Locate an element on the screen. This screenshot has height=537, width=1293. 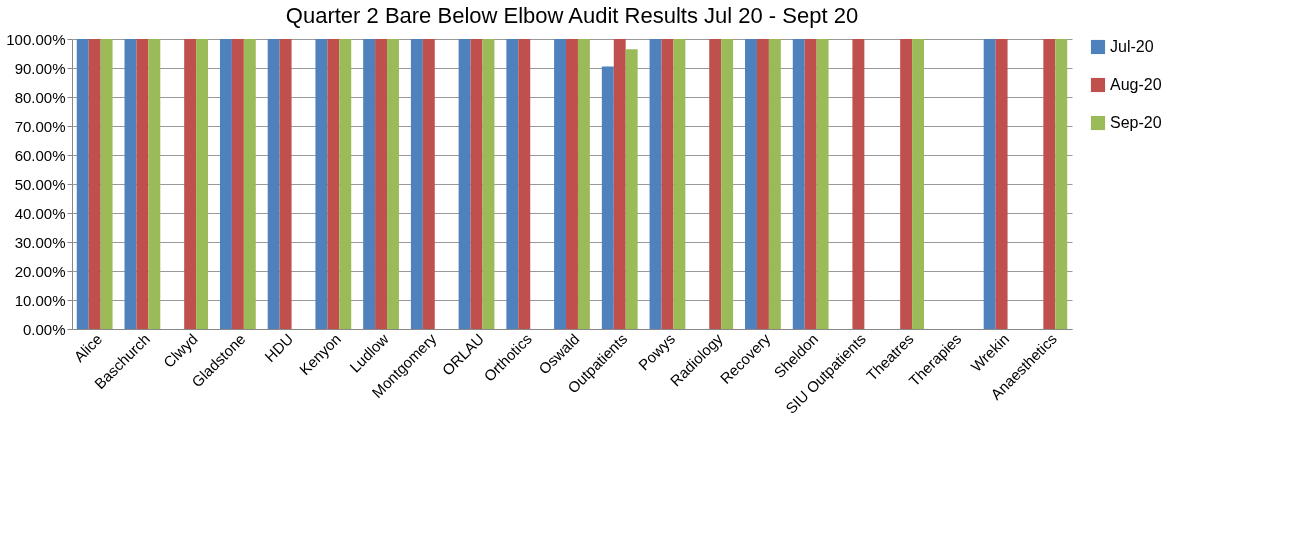
y-tick-label: 90.00% is located at coordinates (40, 68).